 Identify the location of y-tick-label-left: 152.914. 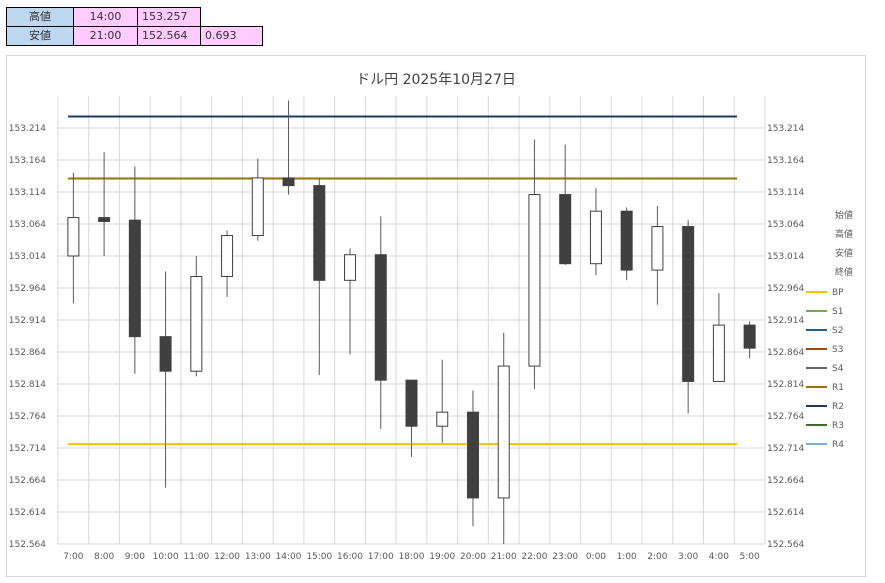
(27, 321).